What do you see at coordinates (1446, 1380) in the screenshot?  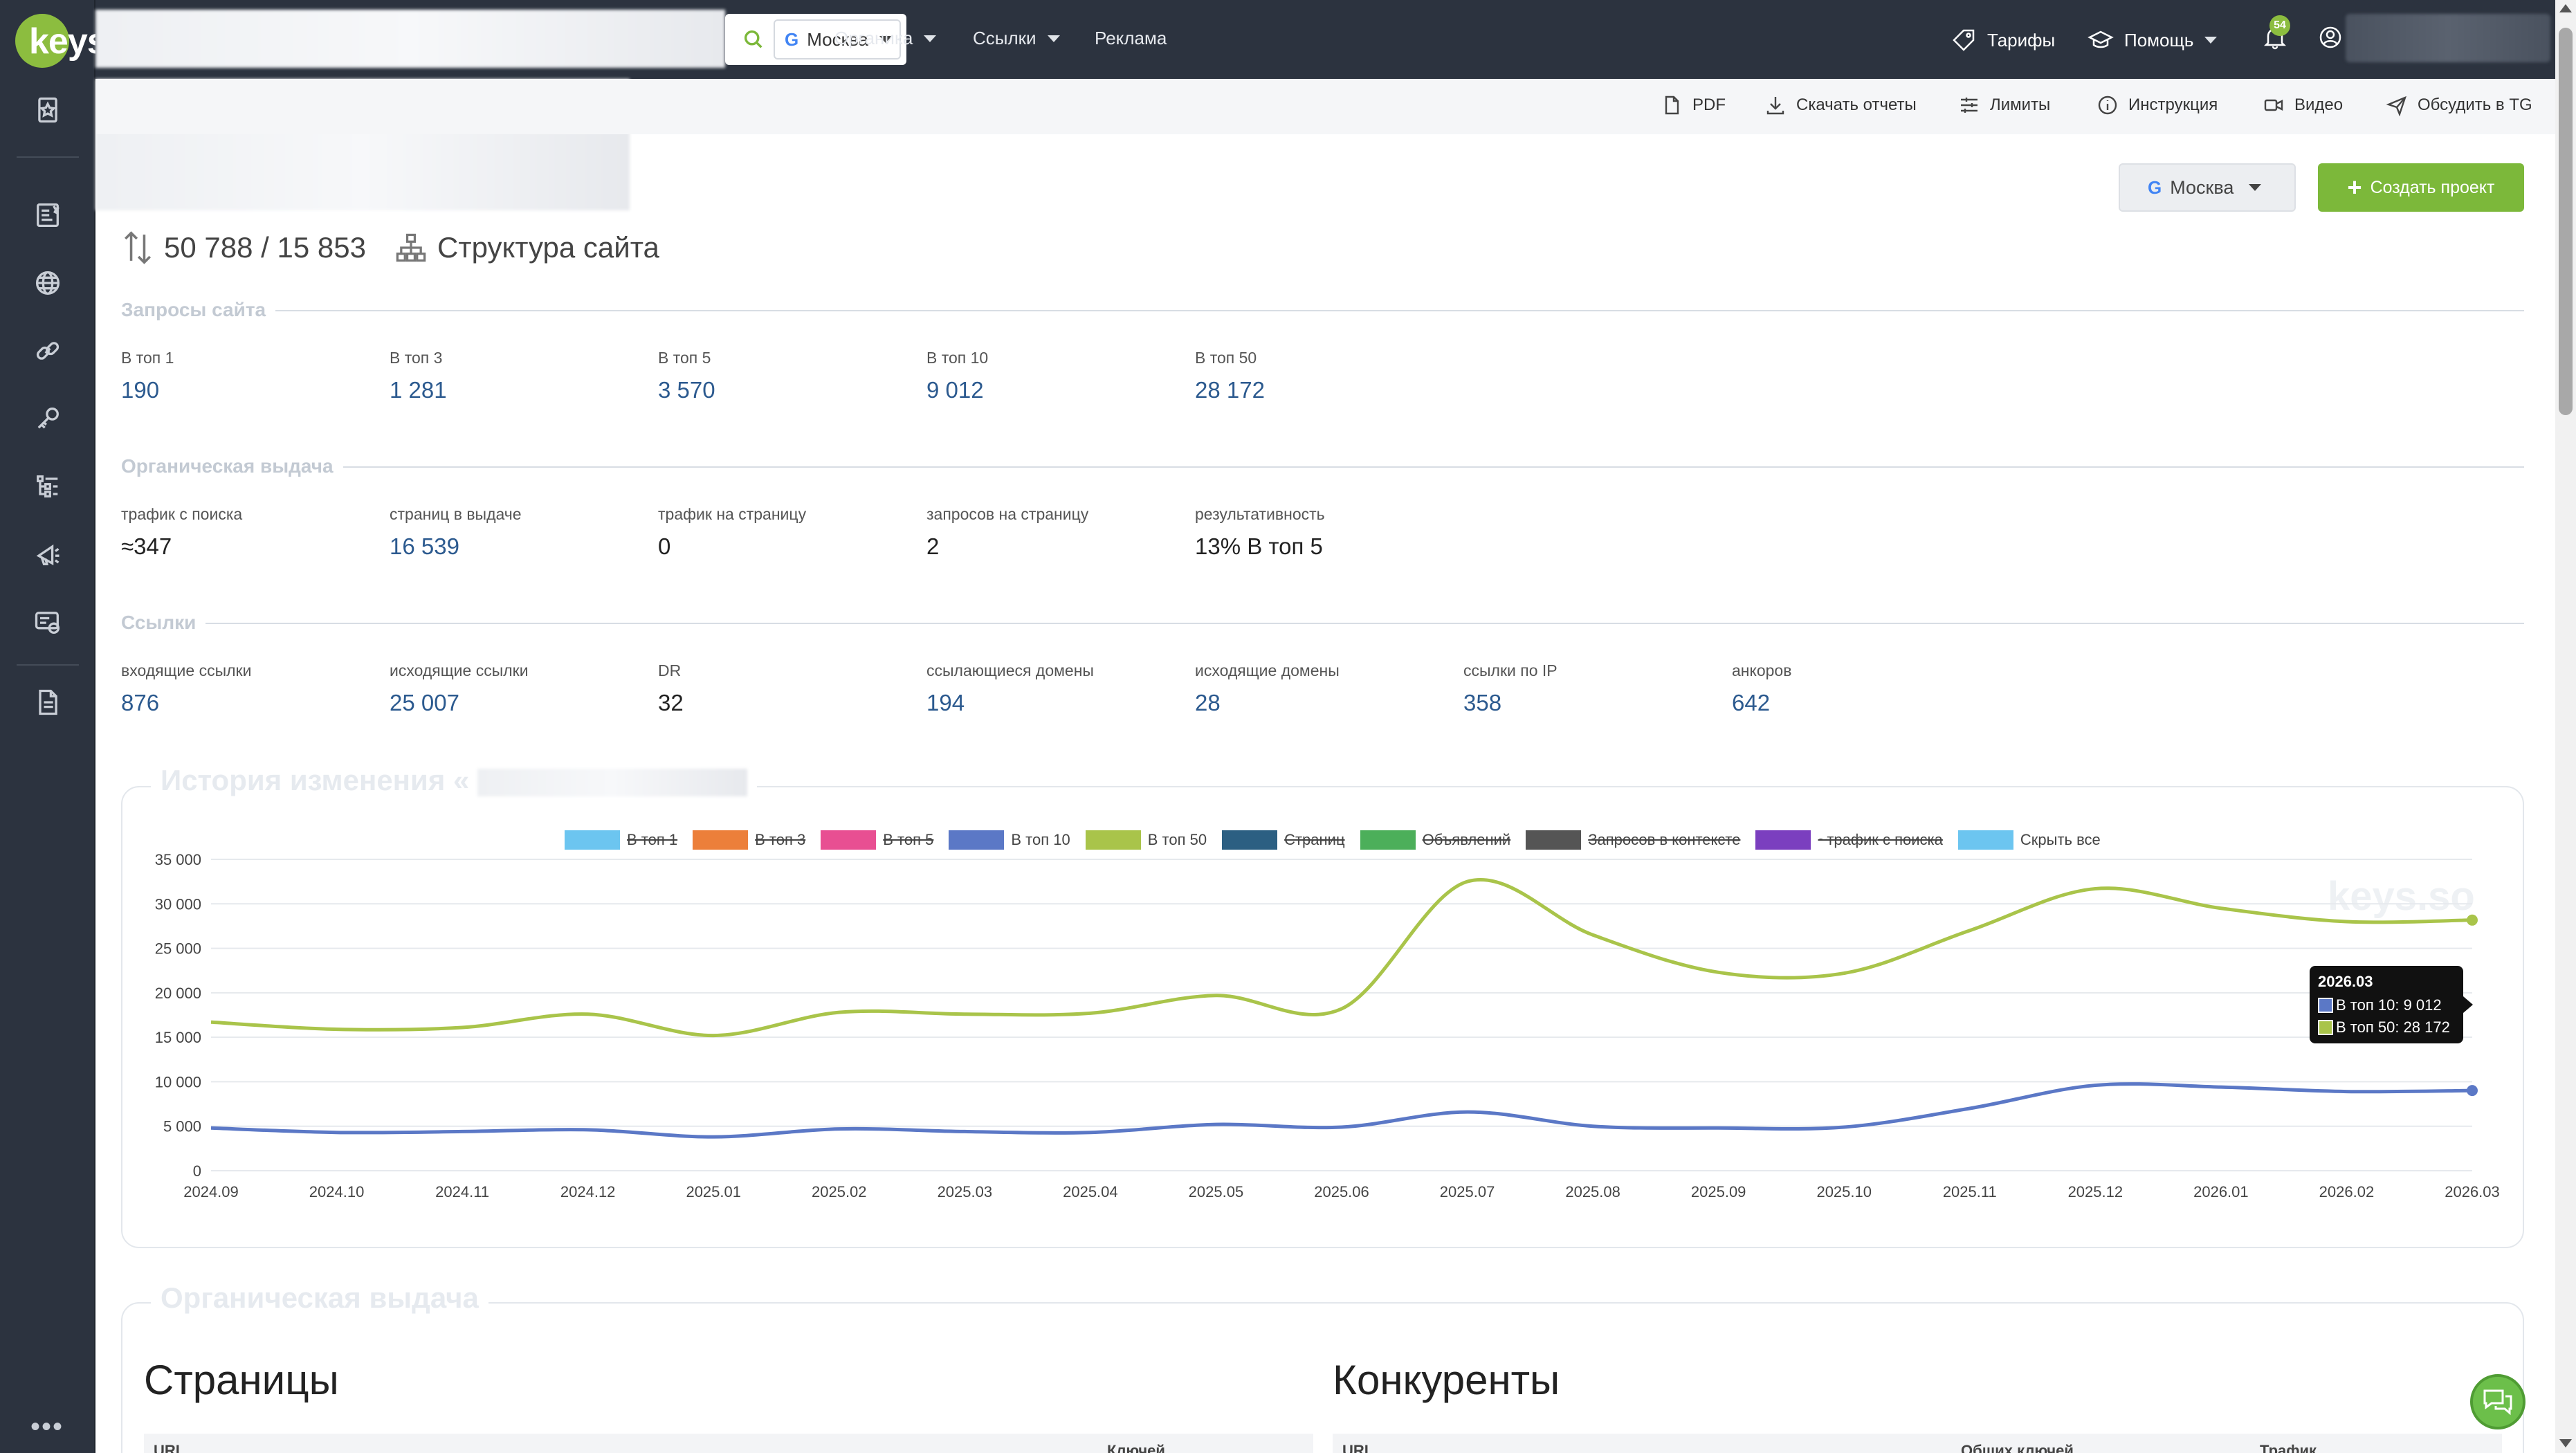 I see `competitors-title: Конкуренты` at bounding box center [1446, 1380].